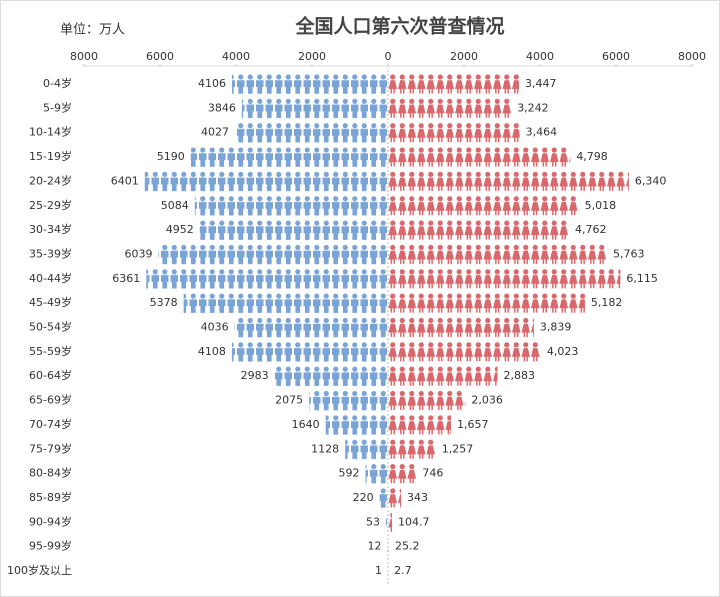 The width and height of the screenshot is (720, 597). I want to click on y-tick-label: 30-34岁, so click(50, 229).